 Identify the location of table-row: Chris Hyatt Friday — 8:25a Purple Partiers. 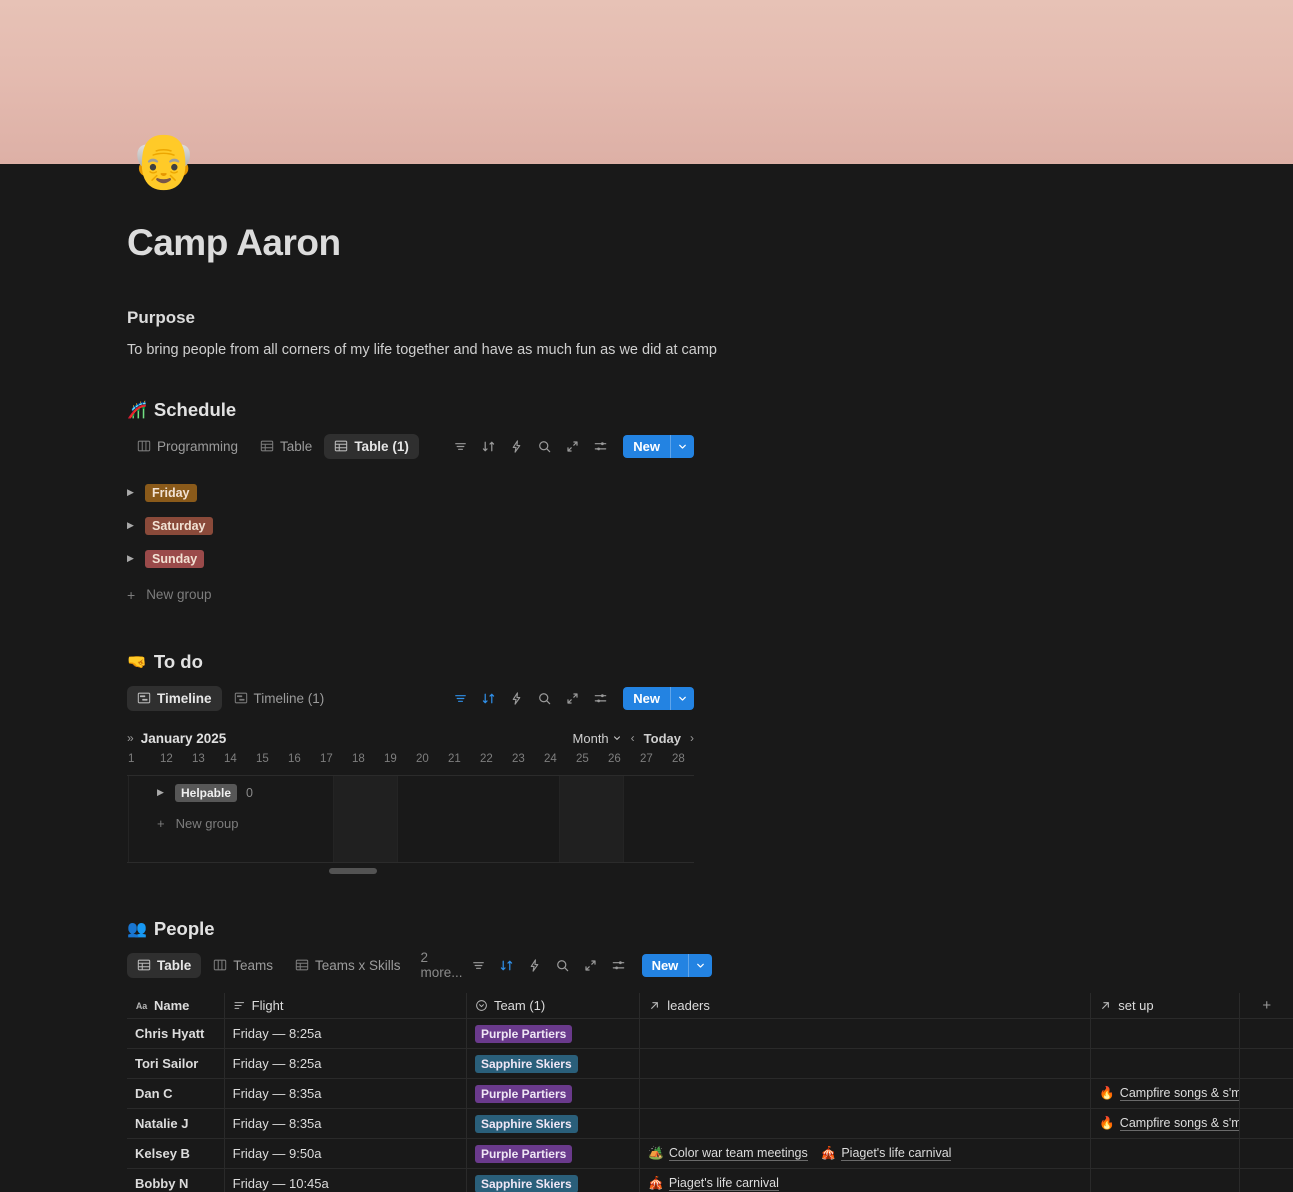
(710, 1034).